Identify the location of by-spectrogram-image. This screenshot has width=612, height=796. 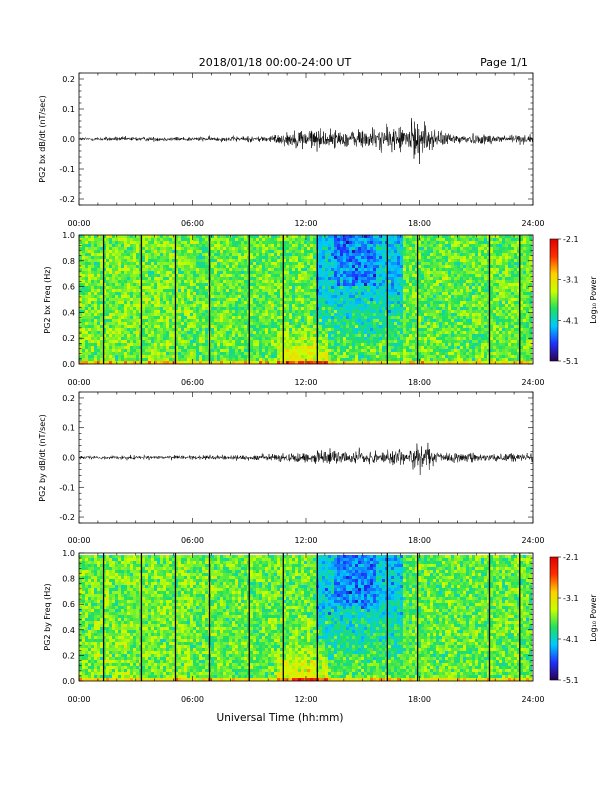
(305, 618).